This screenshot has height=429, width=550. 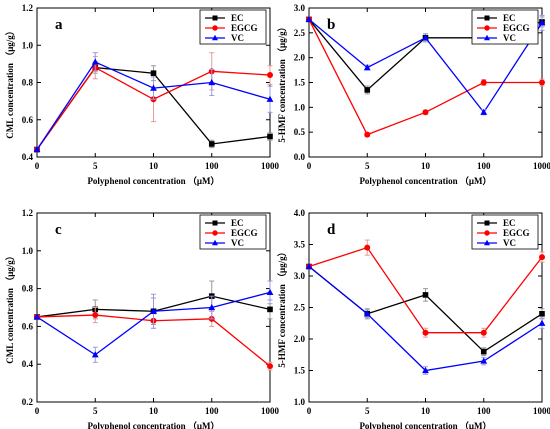 What do you see at coordinates (300, 157) in the screenshot?
I see `y-tick-label: 0.0` at bounding box center [300, 157].